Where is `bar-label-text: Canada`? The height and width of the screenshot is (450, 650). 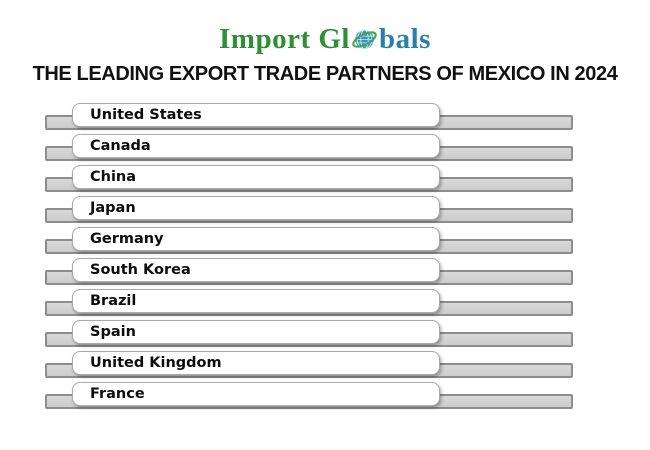
bar-label-text: Canada is located at coordinates (120, 146).